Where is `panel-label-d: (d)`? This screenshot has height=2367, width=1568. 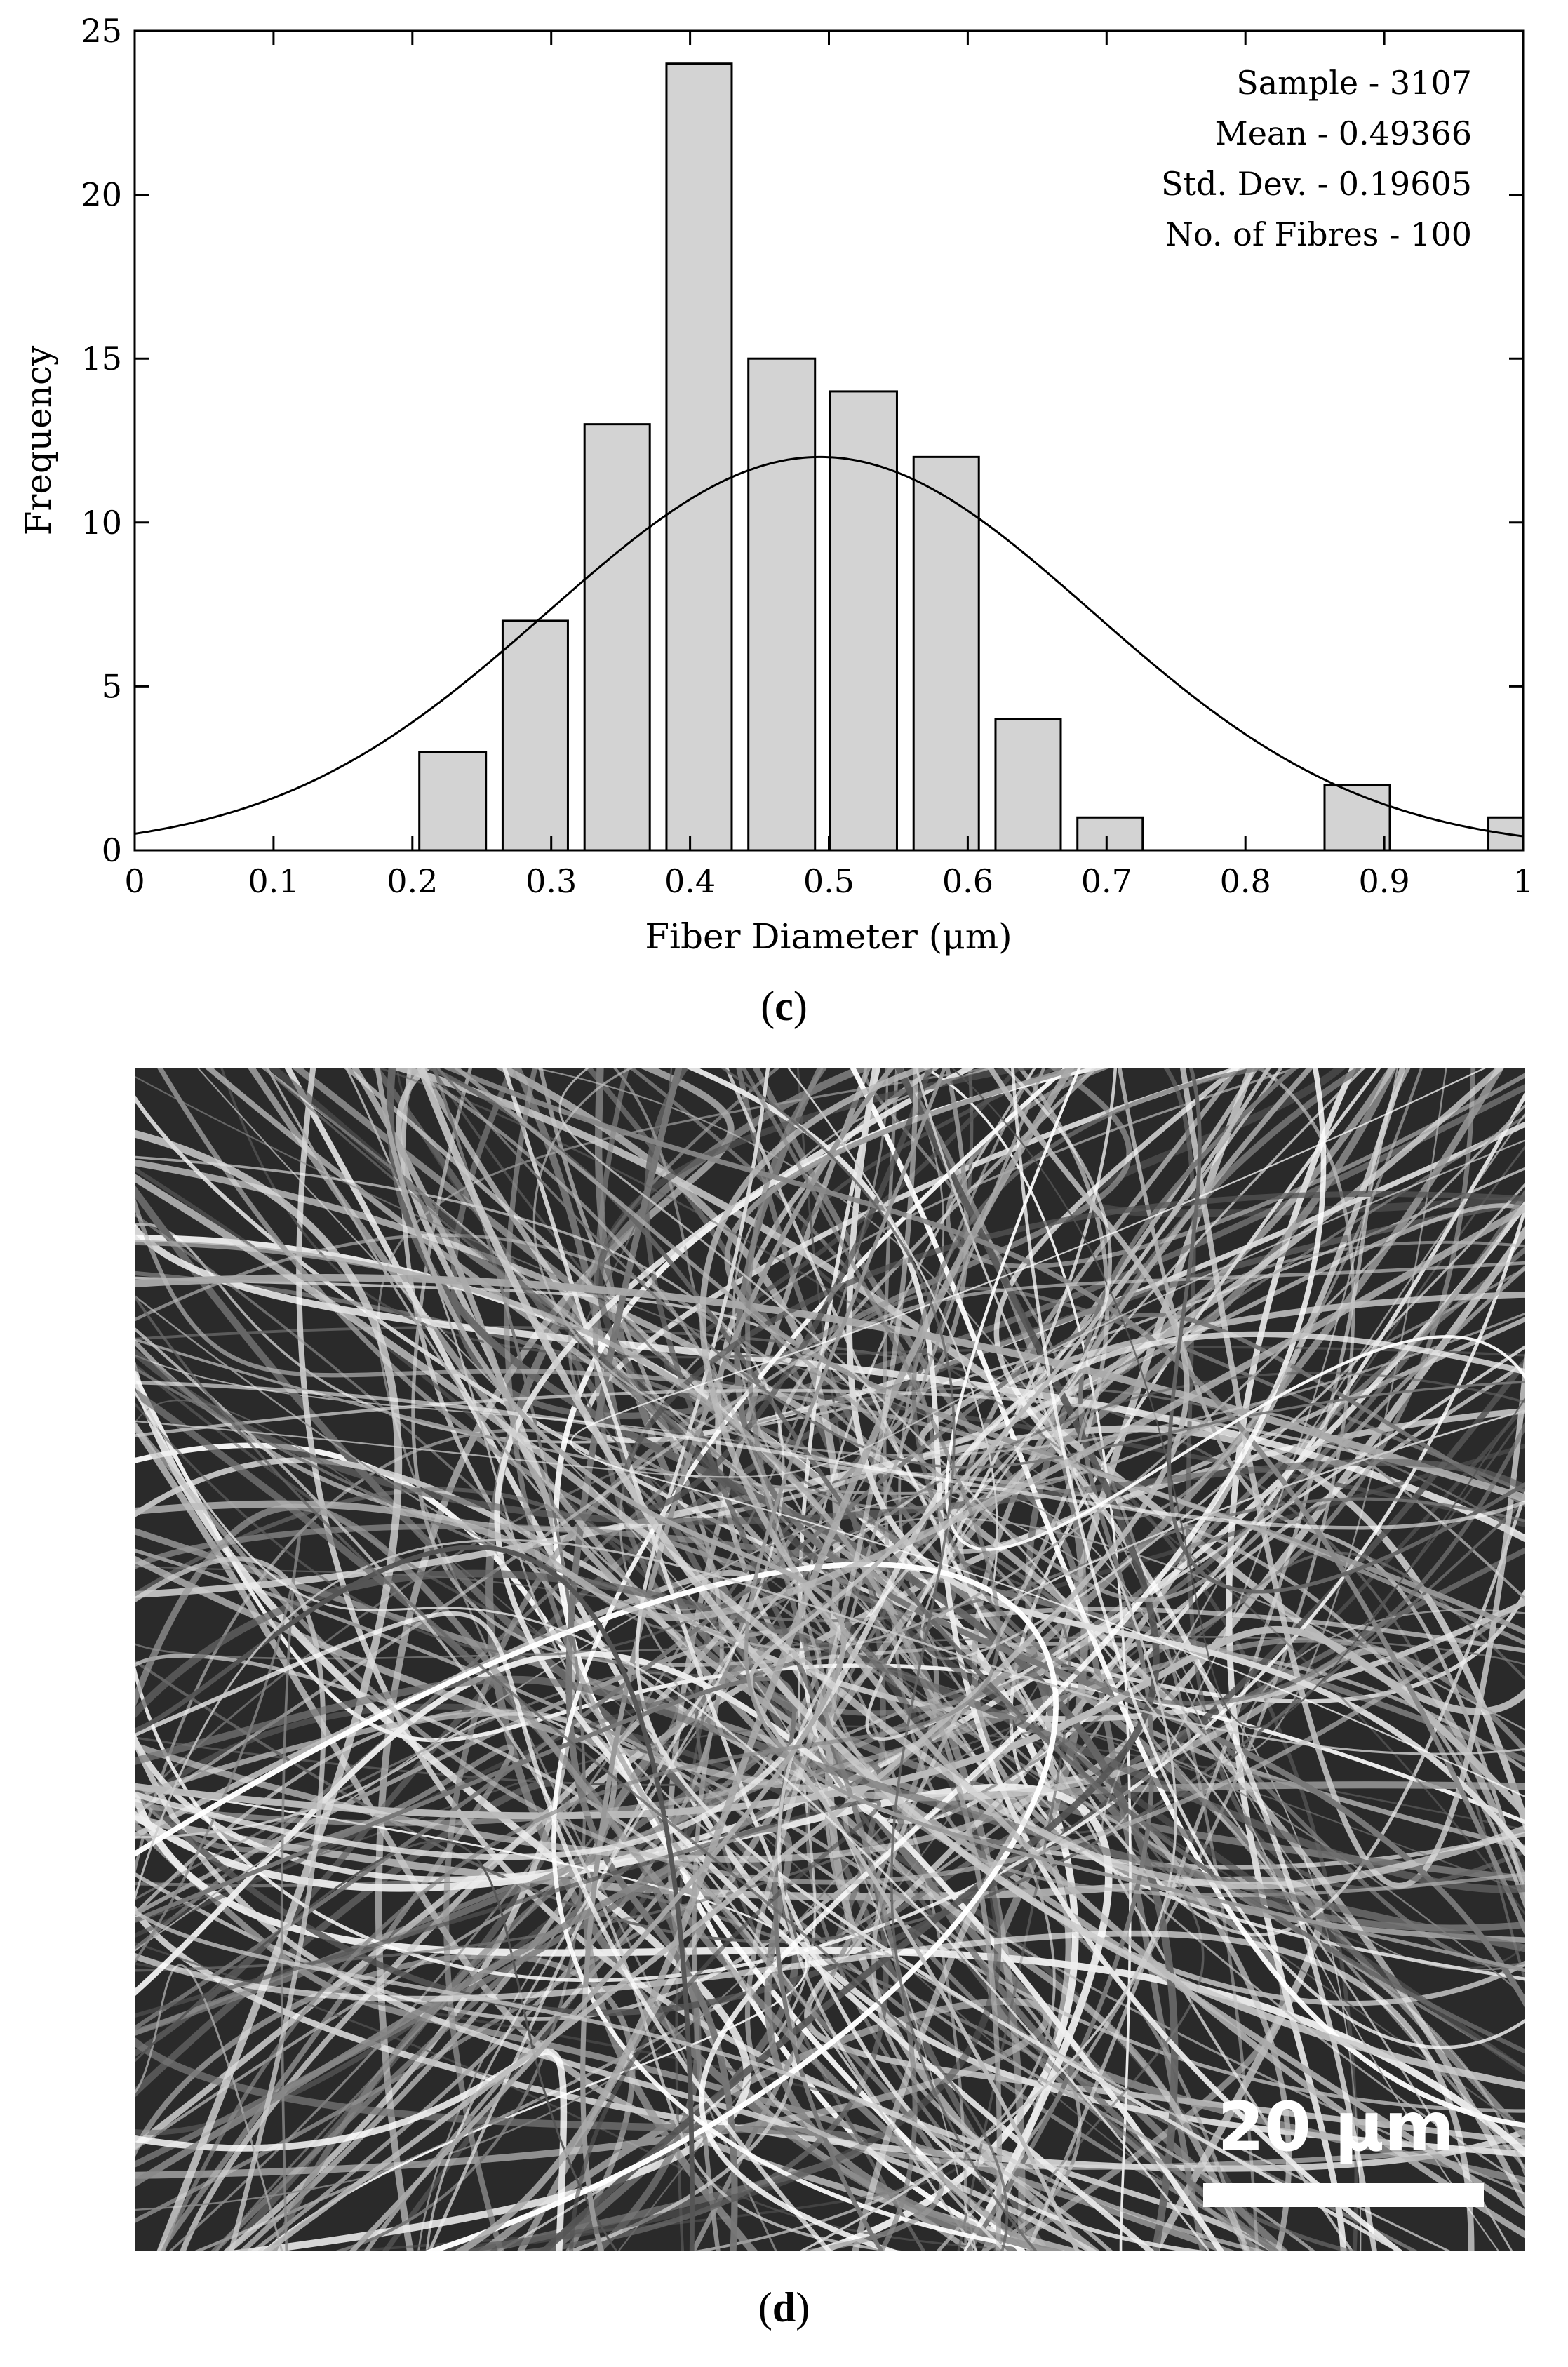 panel-label-d: (d) is located at coordinates (784, 2307).